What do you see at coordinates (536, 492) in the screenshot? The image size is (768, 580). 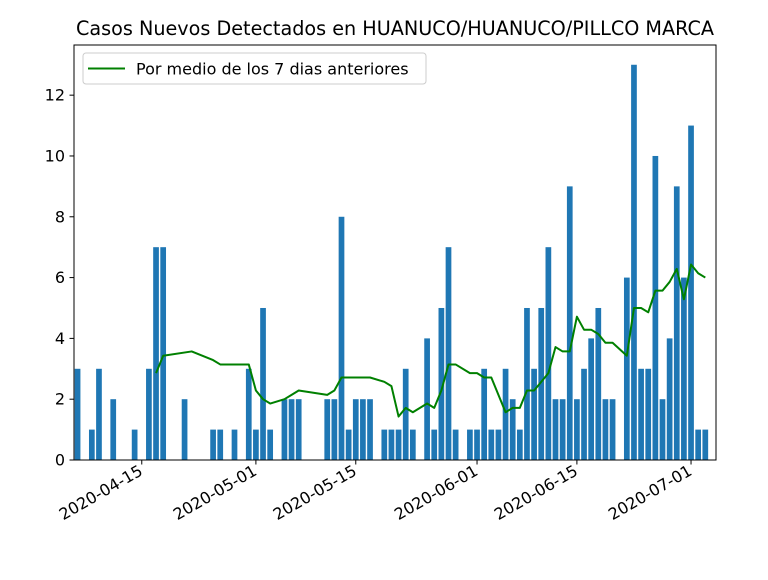 I see `x-tick-label: 2020-06-15` at bounding box center [536, 492].